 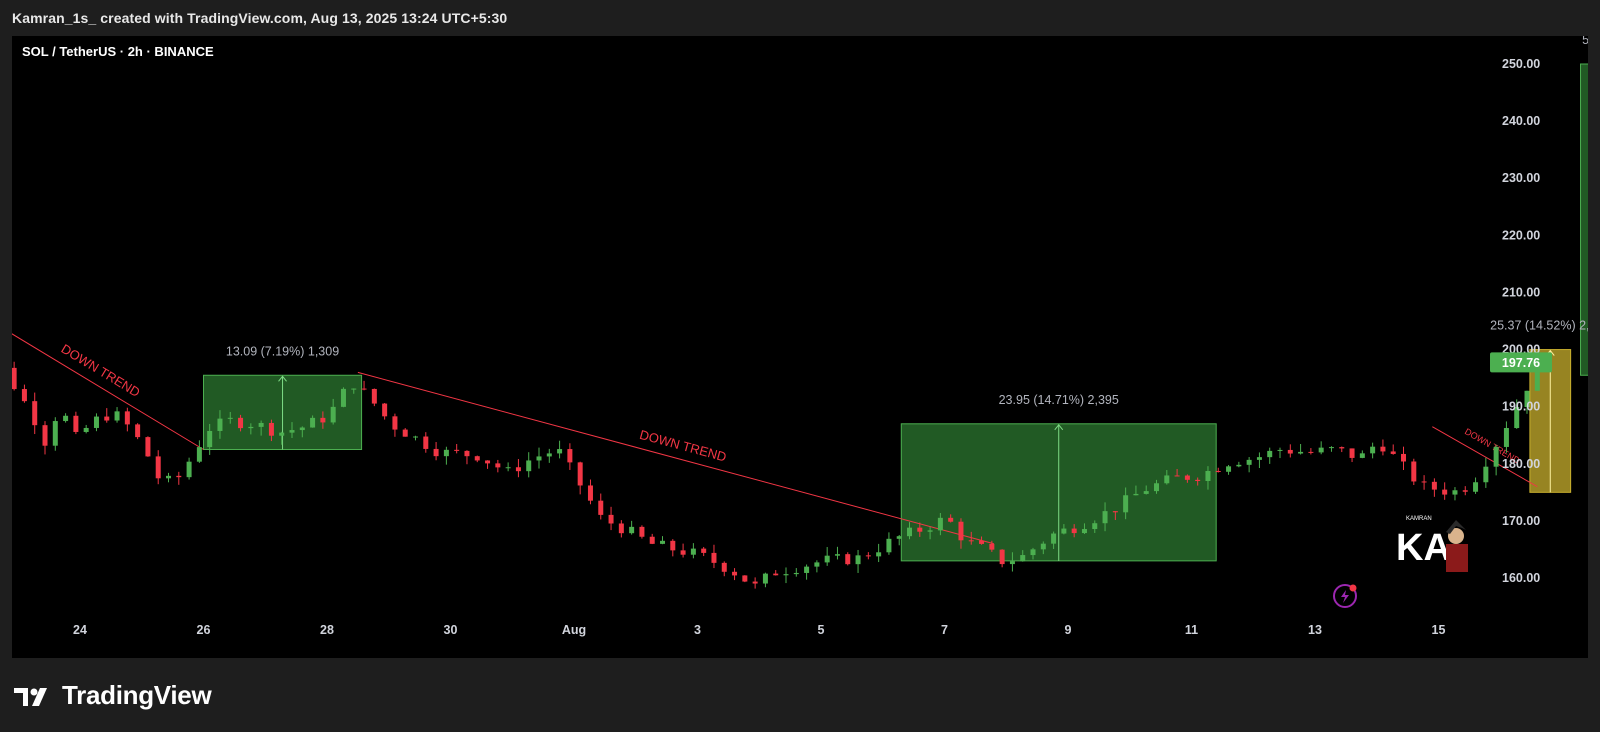 What do you see at coordinates (1521, 292) in the screenshot?
I see `y-tick-label: 210.00` at bounding box center [1521, 292].